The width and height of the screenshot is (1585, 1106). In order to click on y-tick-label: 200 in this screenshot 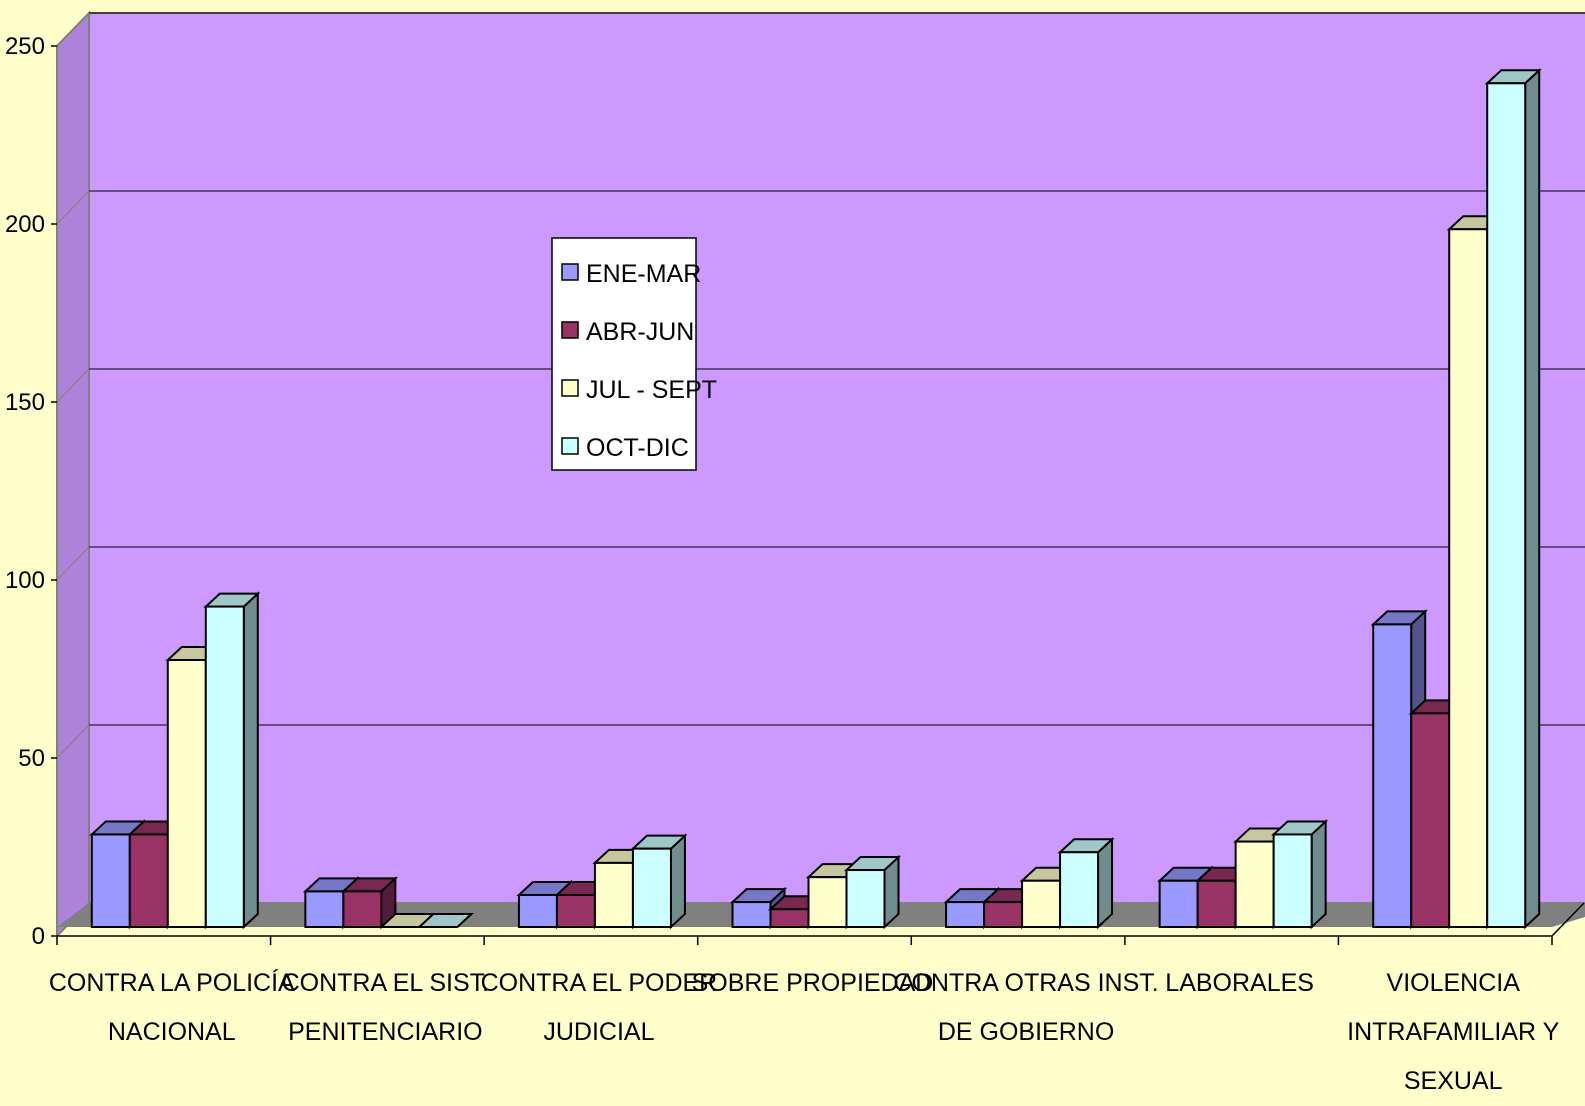, I will do `click(25, 224)`.